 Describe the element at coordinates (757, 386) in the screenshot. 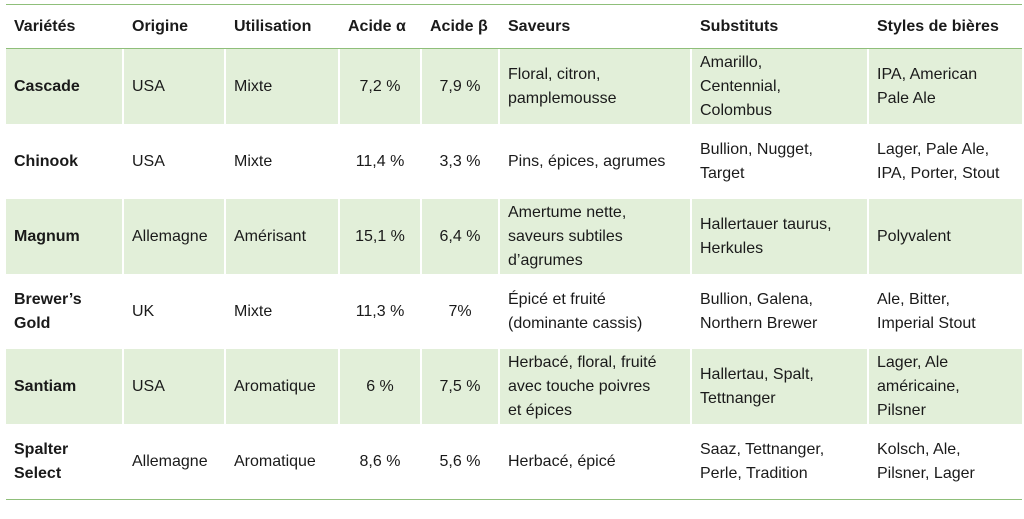

I see `cell-text: Hallertau, Spalt, Tettnanger` at that location.